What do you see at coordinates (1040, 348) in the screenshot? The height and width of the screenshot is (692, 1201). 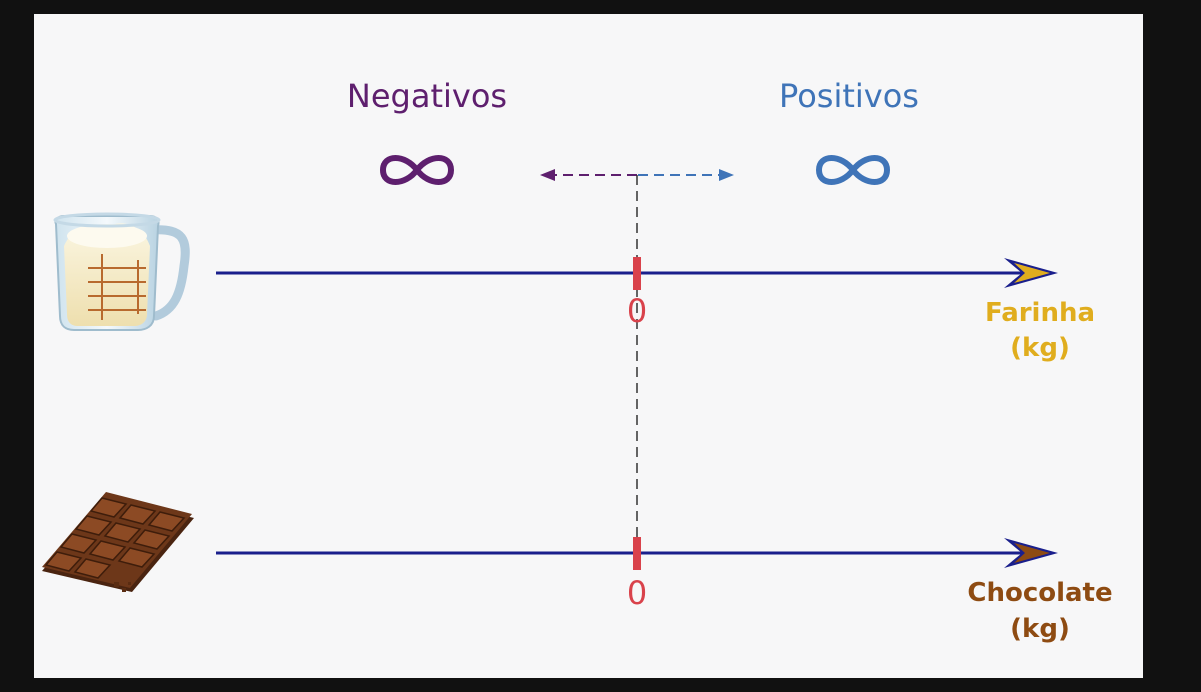 I see `farinha-axis-unit: (kg)` at bounding box center [1040, 348].